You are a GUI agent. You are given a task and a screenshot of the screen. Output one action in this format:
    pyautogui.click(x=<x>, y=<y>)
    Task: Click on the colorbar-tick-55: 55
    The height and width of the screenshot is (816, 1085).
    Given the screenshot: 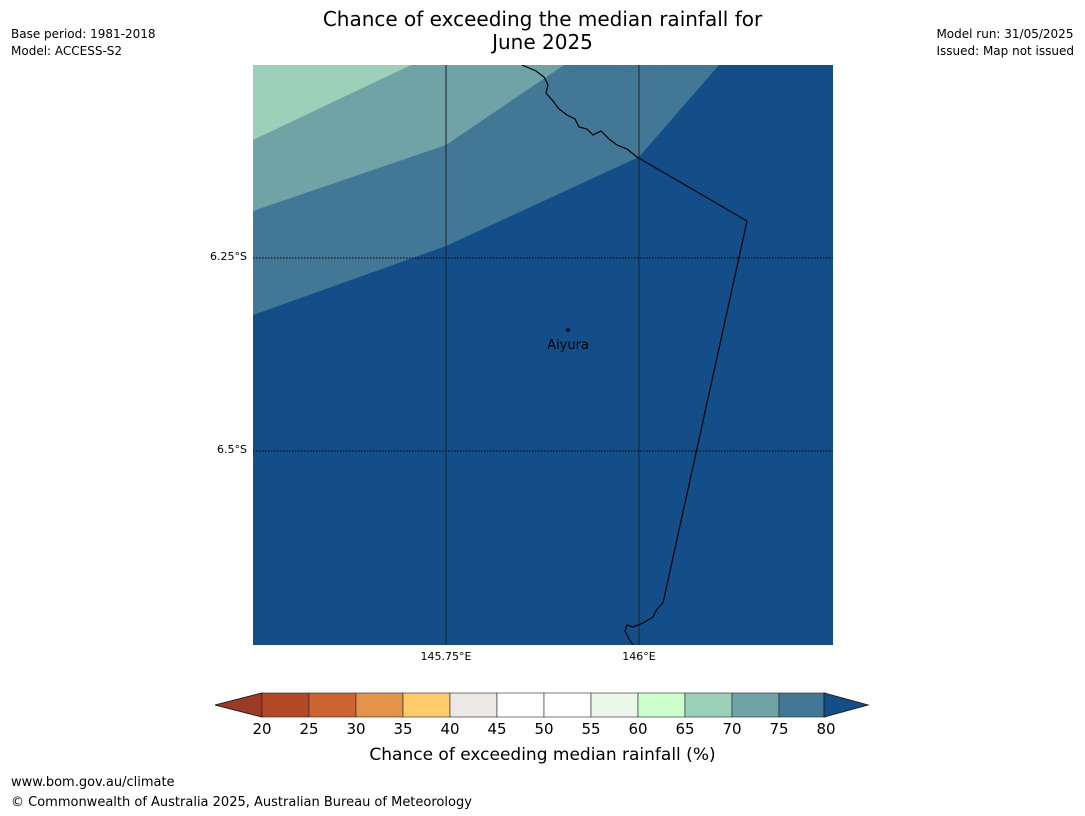 What is the action you would take?
    pyautogui.click(x=591, y=729)
    